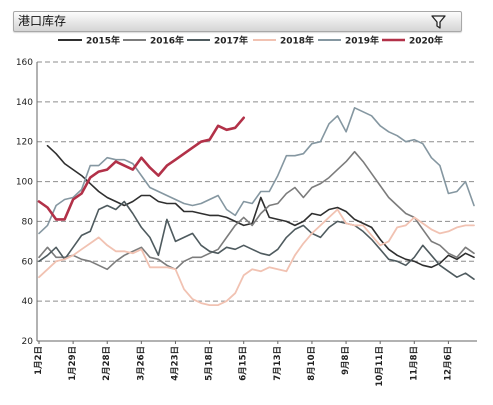 The width and height of the screenshot is (493, 405). I want to click on x-tick-label: 6月15日, so click(244, 363).